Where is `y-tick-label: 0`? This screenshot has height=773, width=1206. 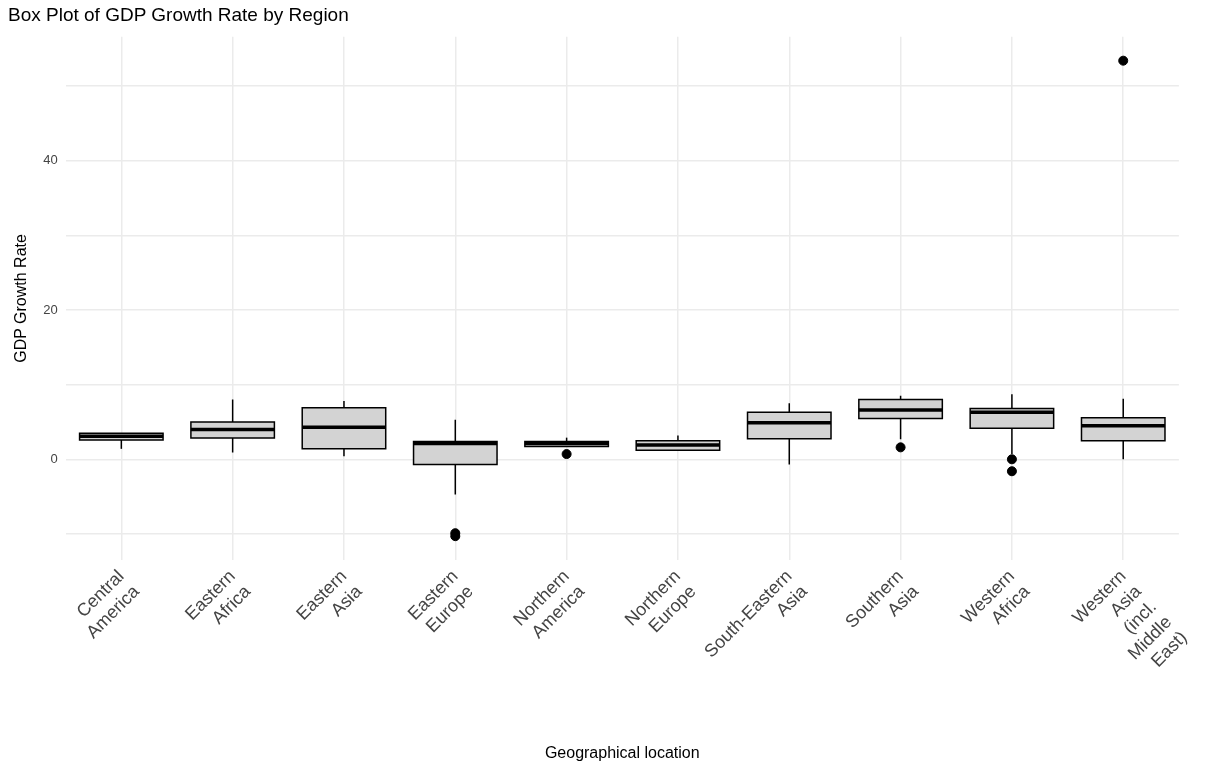
y-tick-label: 0 is located at coordinates (54, 458).